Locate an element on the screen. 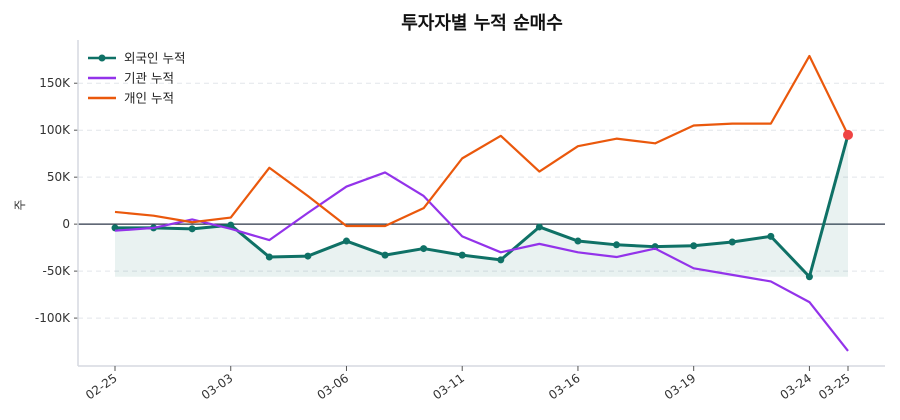  legend-label: 개인 누적 is located at coordinates (149, 98).